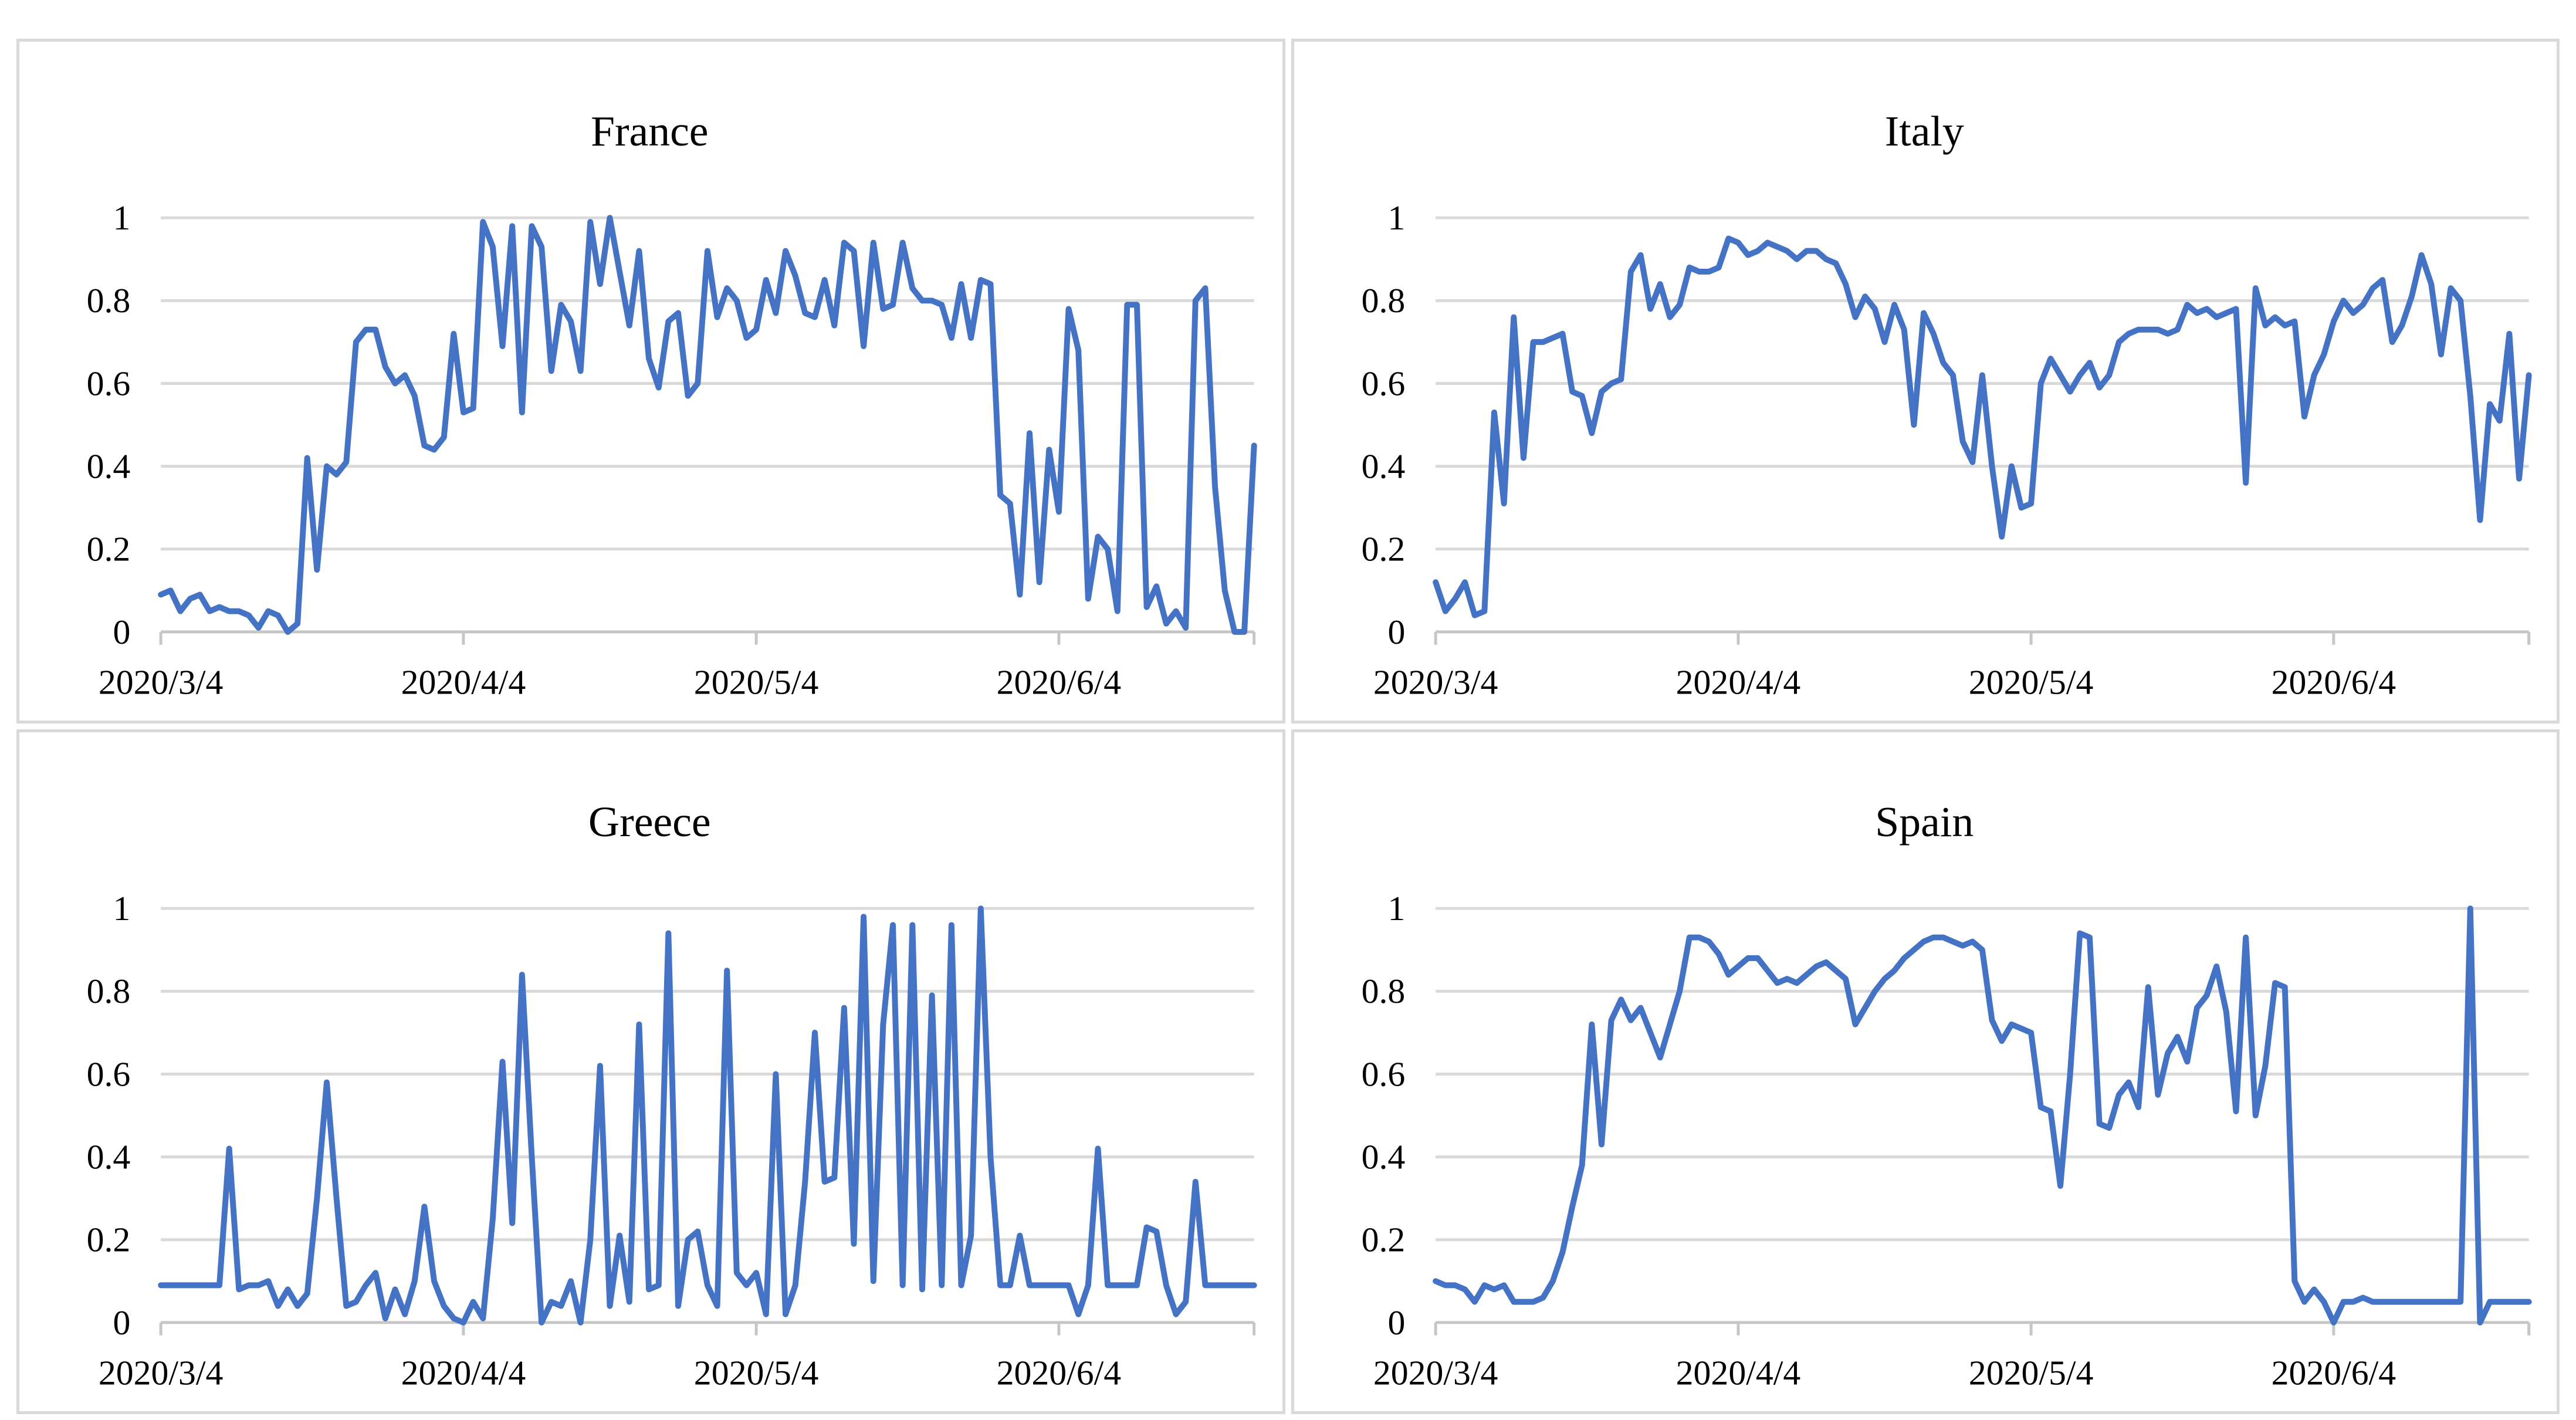 This screenshot has width=2576, height=1420. I want to click on series-line-italy, so click(1982, 426).